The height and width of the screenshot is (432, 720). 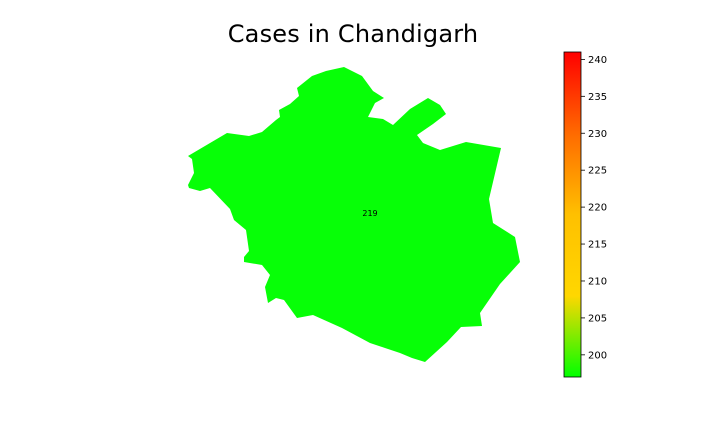 What do you see at coordinates (597, 318) in the screenshot?
I see `colorbar-tick-label: 205` at bounding box center [597, 318].